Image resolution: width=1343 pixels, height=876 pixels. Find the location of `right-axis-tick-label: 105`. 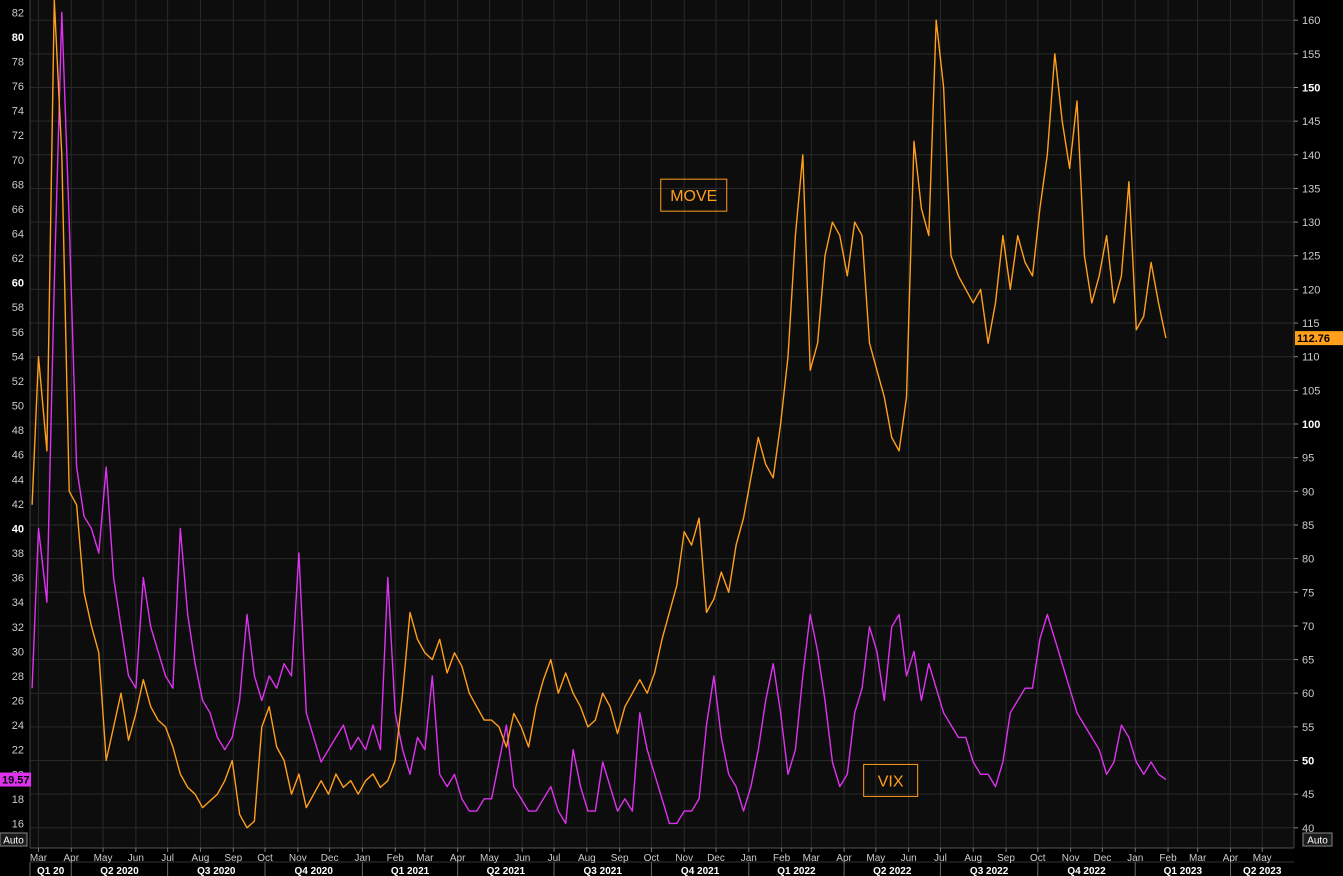

right-axis-tick-label: 105 is located at coordinates (1311, 391).